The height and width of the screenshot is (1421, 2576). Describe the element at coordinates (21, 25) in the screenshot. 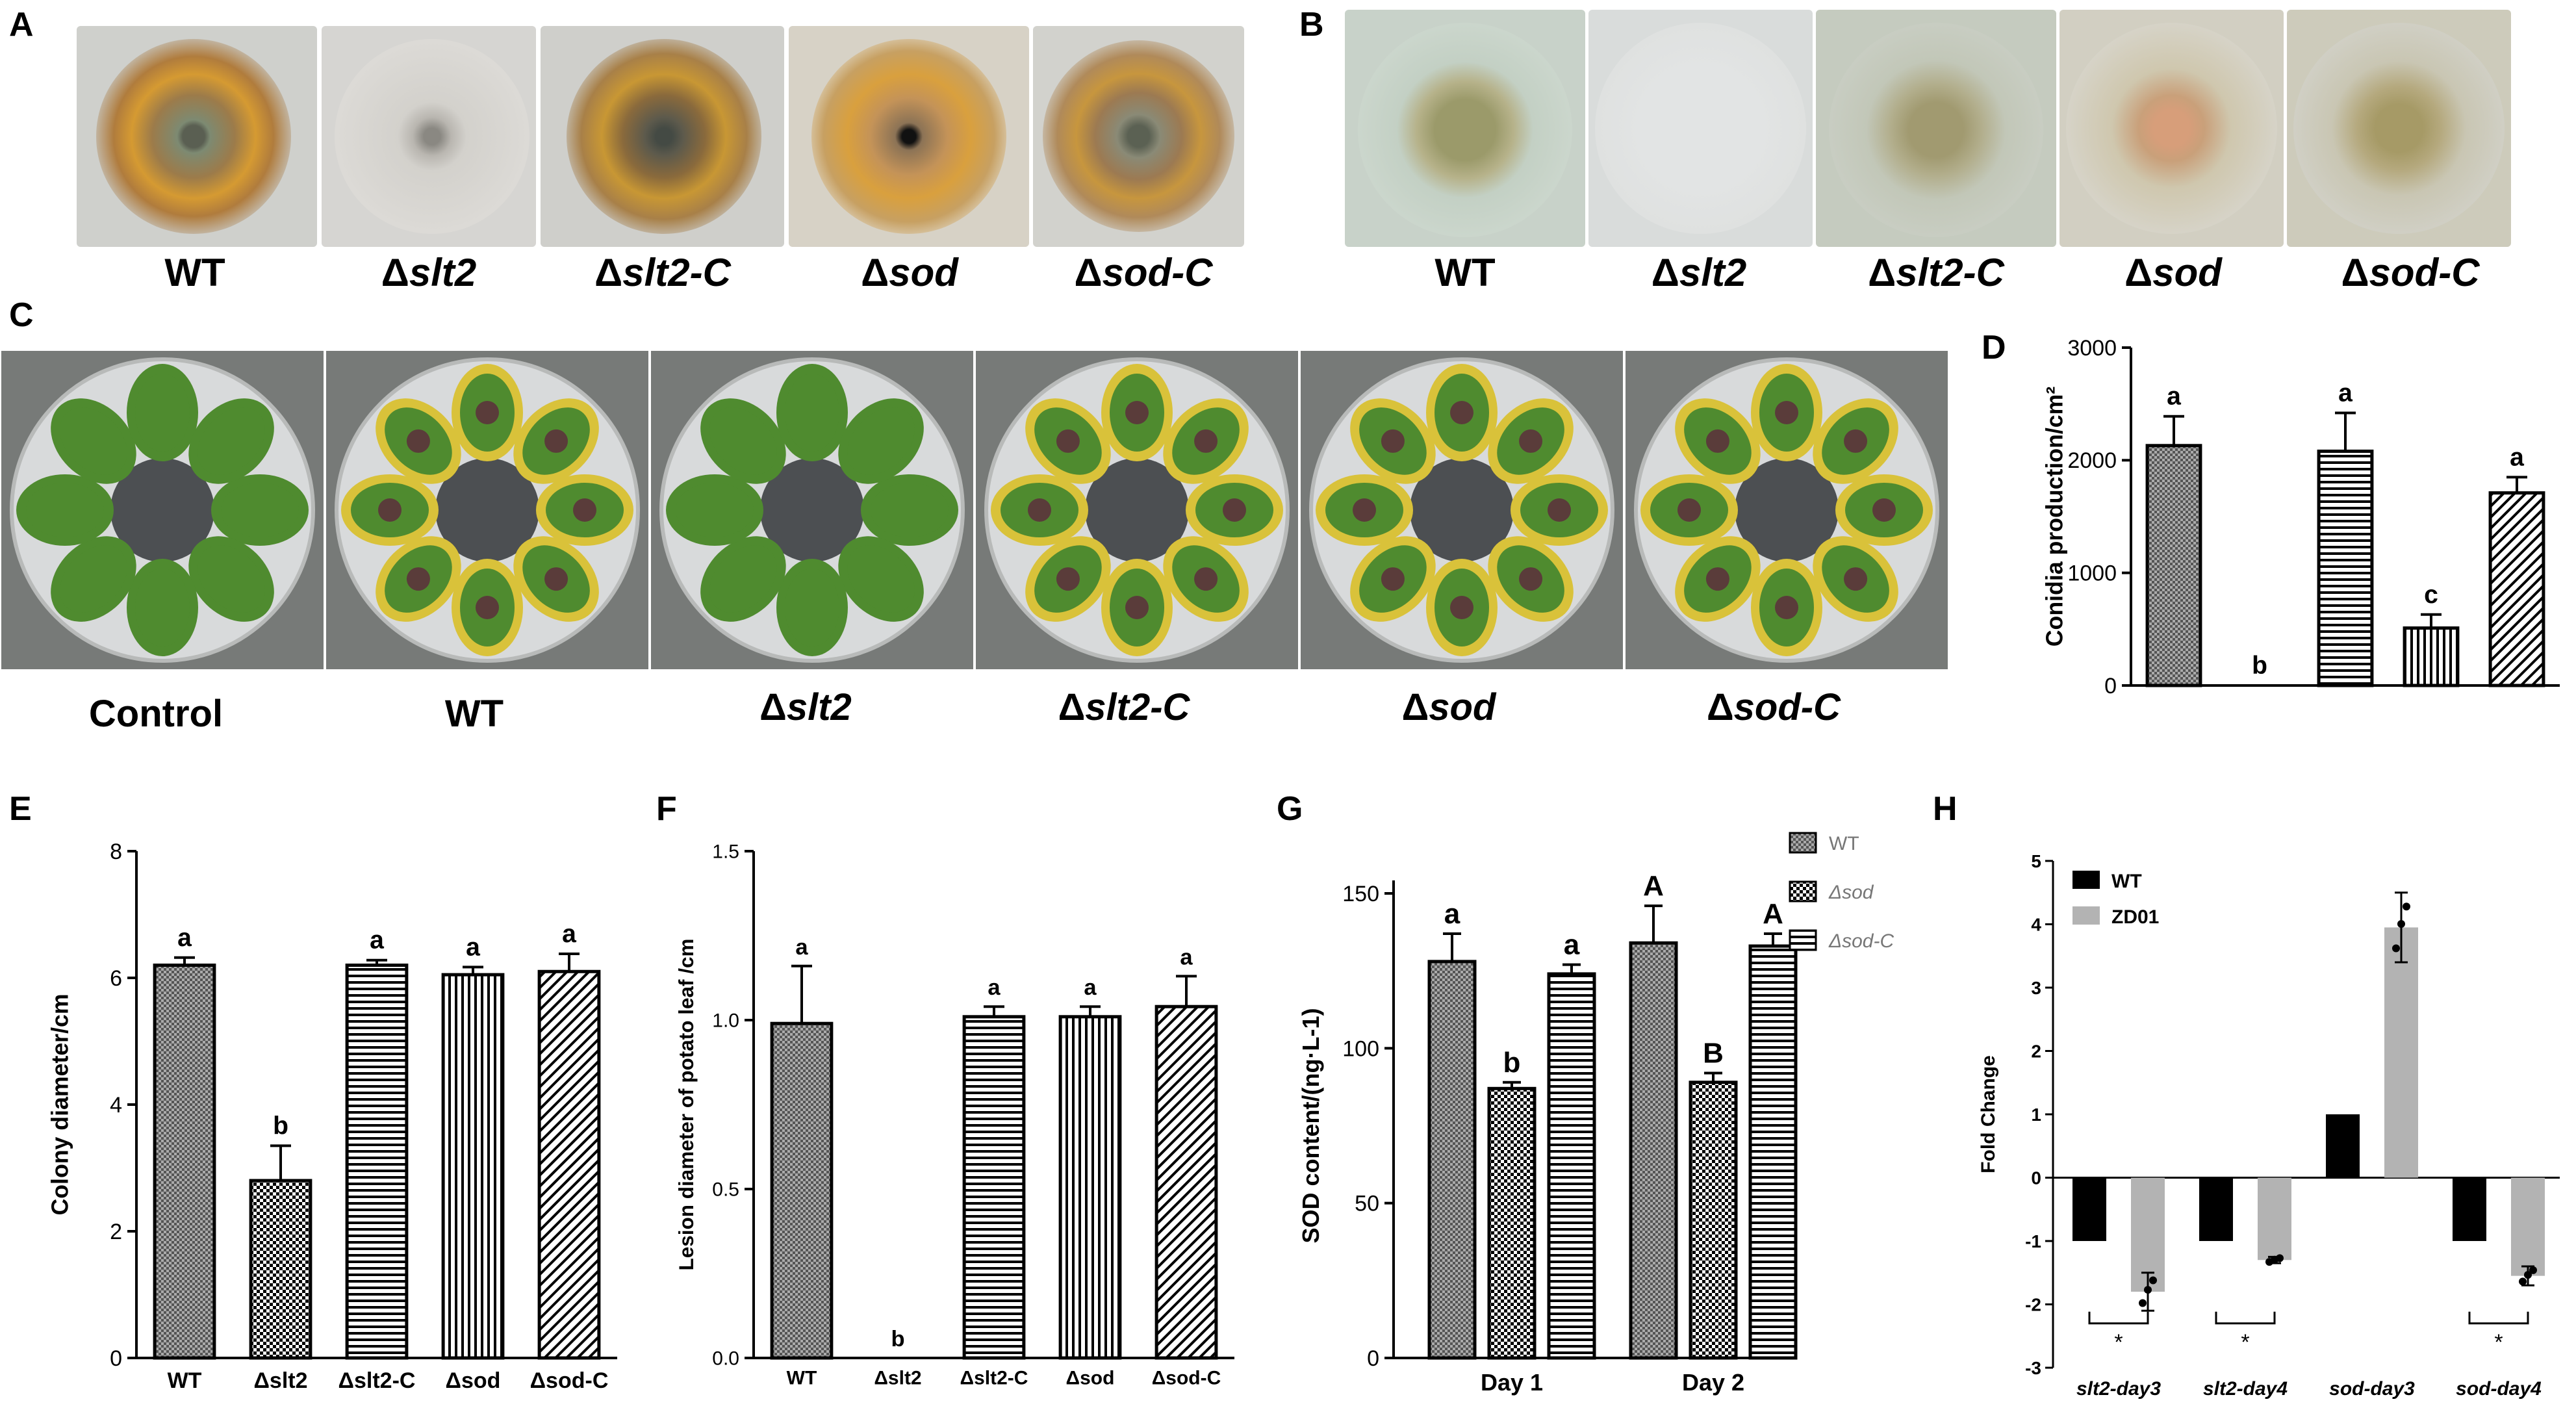

I see `panel-letter-a: A` at that location.